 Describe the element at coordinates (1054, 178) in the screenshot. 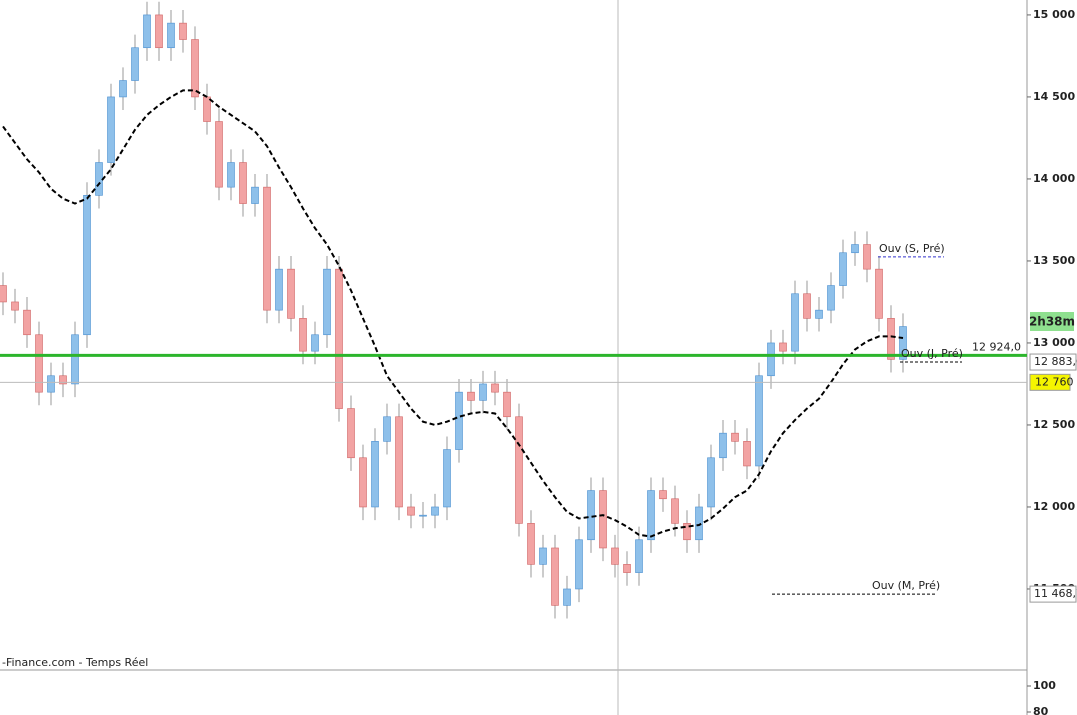

I see `y-tick-label: 14 000` at that location.